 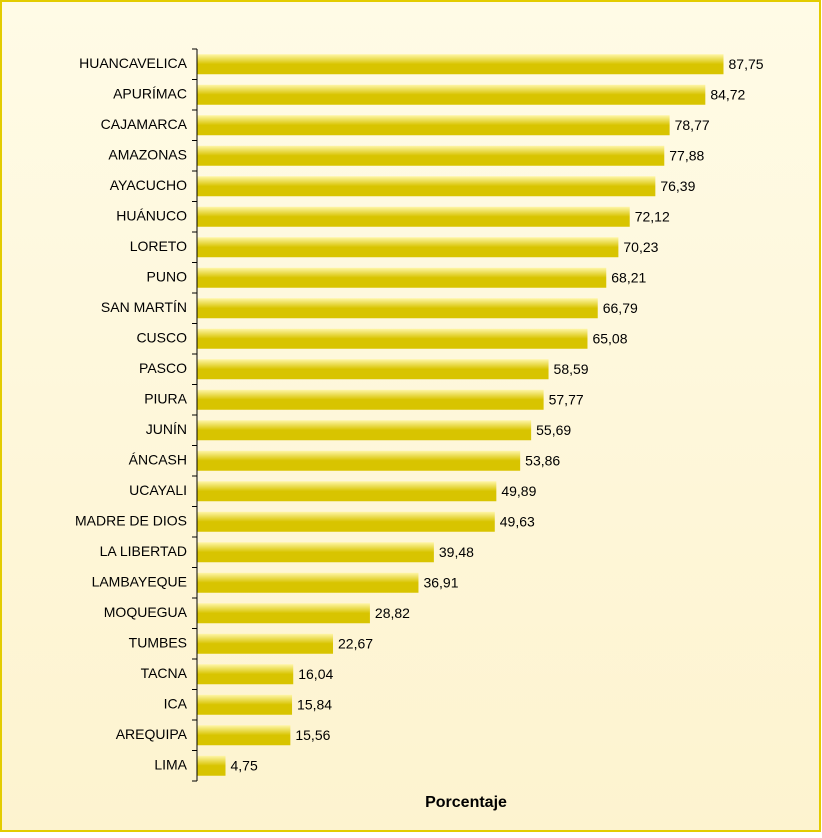 I want to click on y-tick-label: ICA, so click(x=176, y=703).